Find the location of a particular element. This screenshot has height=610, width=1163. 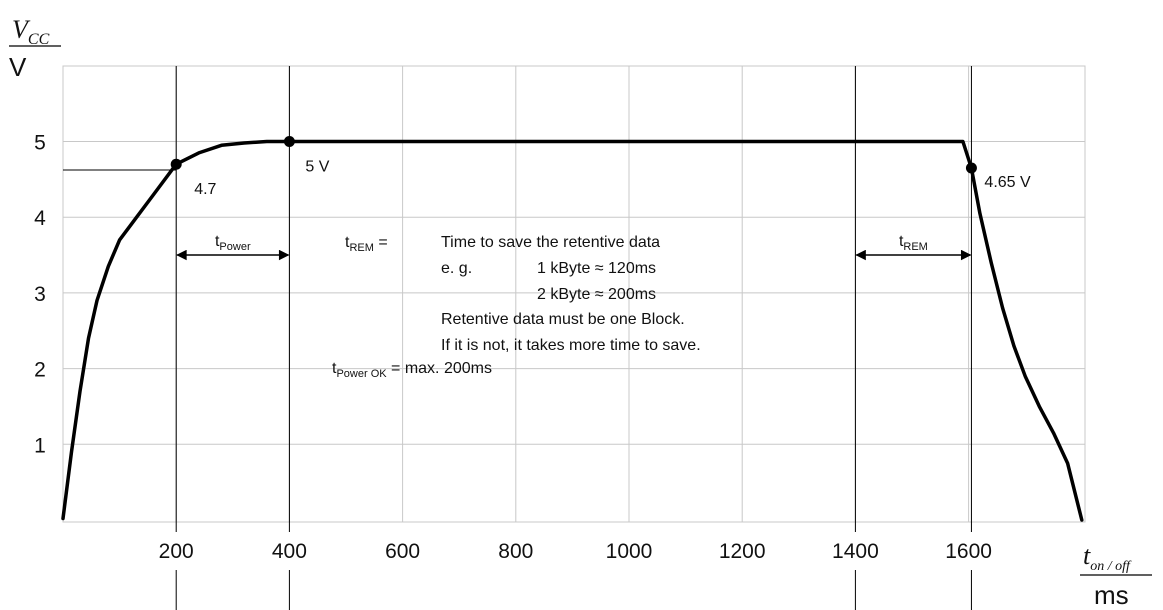

x-axis-unit: ms is located at coordinates (1111, 595).